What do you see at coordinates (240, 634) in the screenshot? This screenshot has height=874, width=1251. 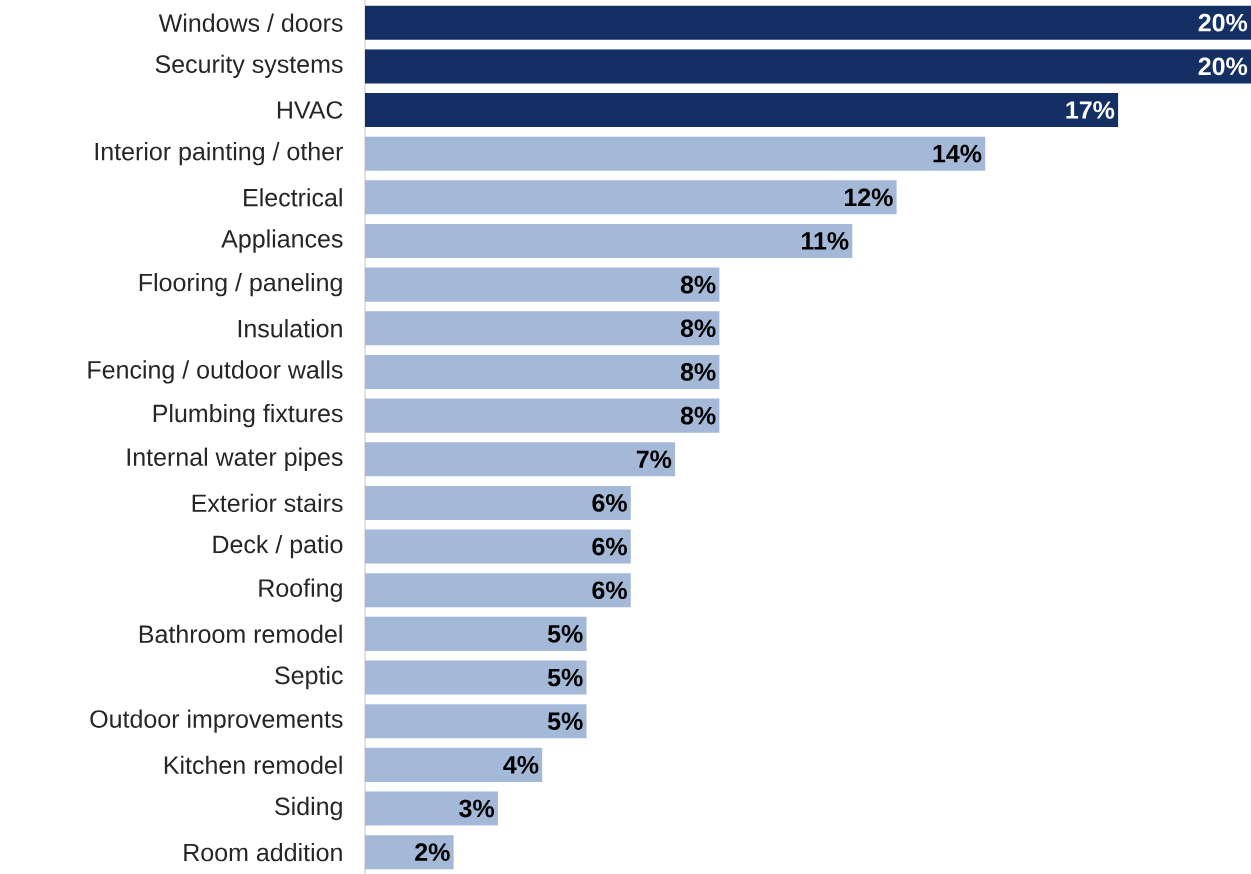 I see `y-tick-label: Bathroom remodel` at bounding box center [240, 634].